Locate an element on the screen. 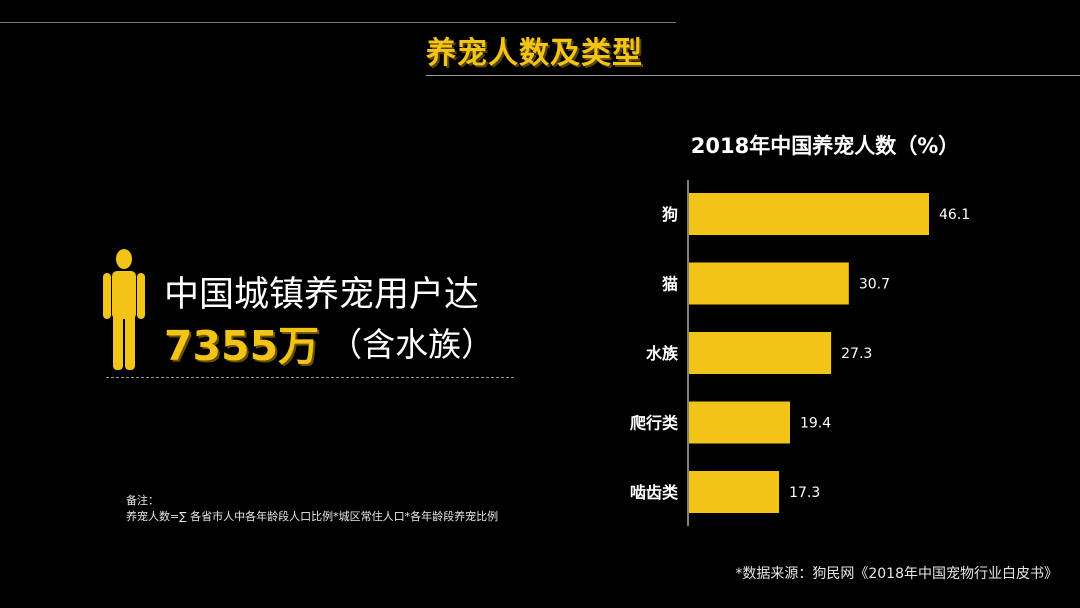 Image resolution: width=1080 pixels, height=608 pixels. headline: 中国城镇养宠用户达 is located at coordinates (322, 295).